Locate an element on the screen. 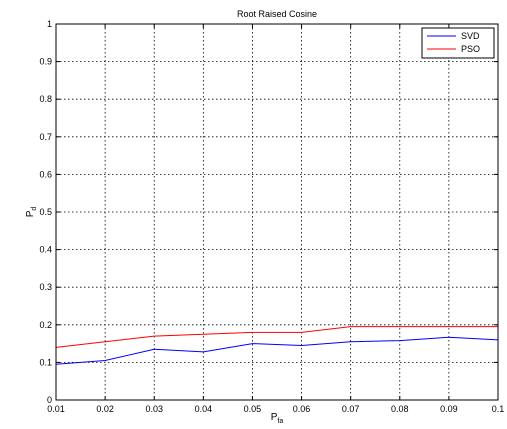  y-axis-label-main: P is located at coordinates (30, 213).